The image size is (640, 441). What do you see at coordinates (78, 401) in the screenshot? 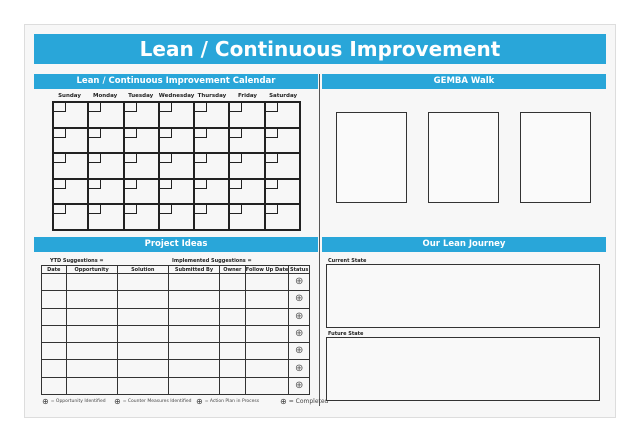
I see `legend-text: = Opportunity Identified` at bounding box center [78, 401].